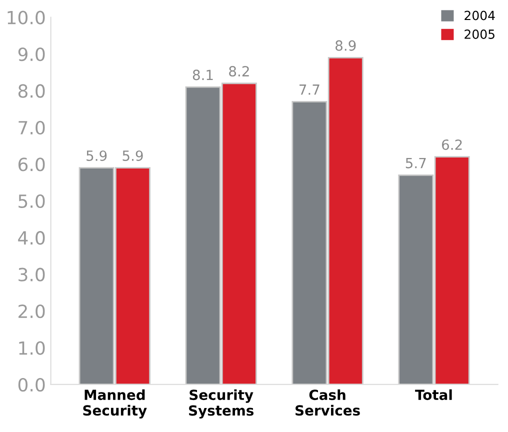  I want to click on y-tick-label: 2.0, so click(31, 311).